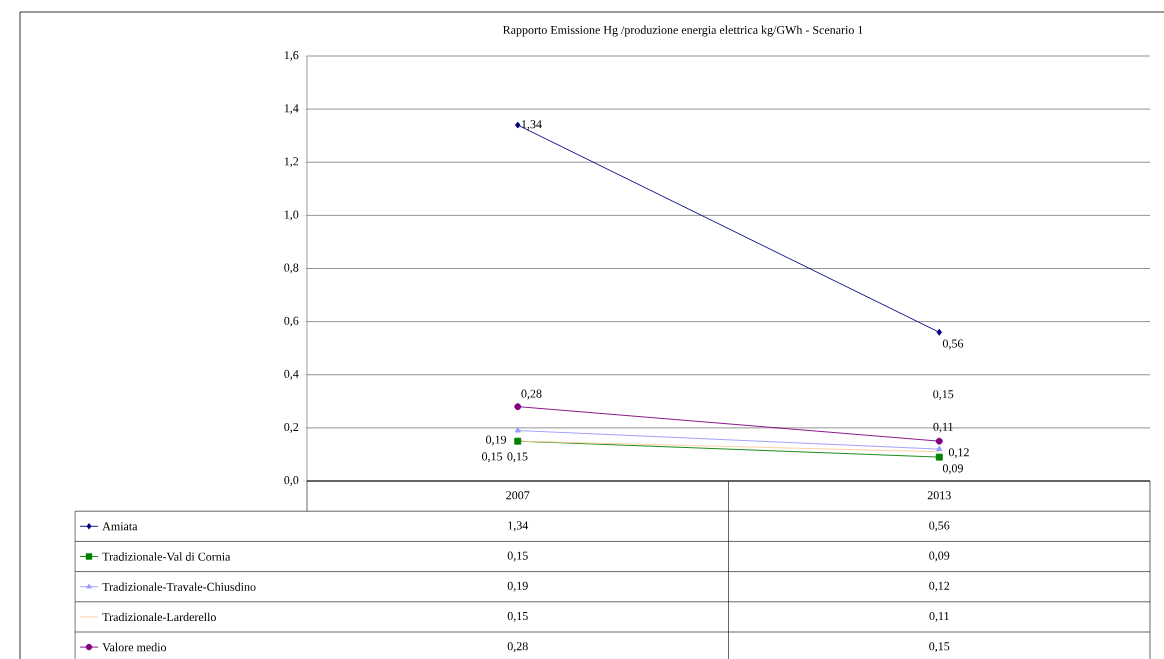 Image resolution: width=1164 pixels, height=659 pixels. I want to click on text: 0,28, so click(531, 394).